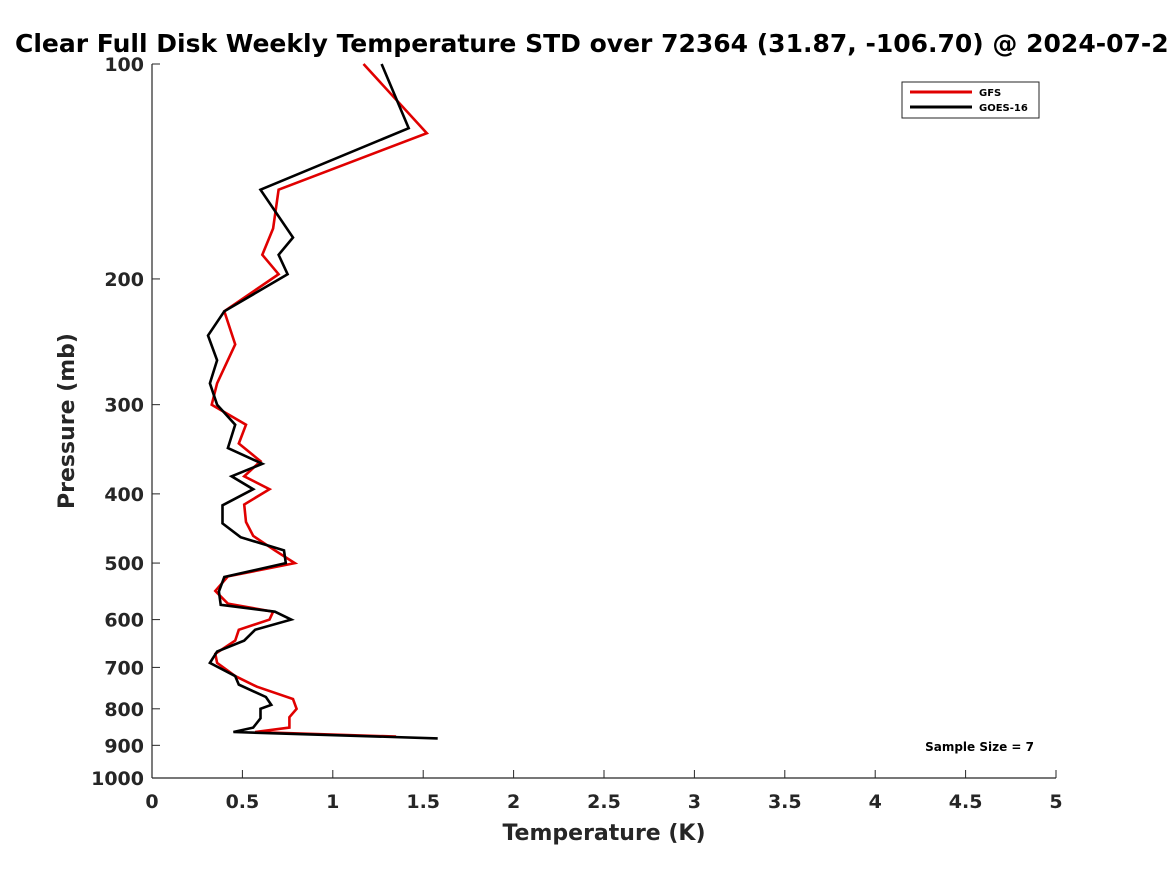  What do you see at coordinates (124, 564) in the screenshot?
I see `y-tick-label: 500` at bounding box center [124, 564].